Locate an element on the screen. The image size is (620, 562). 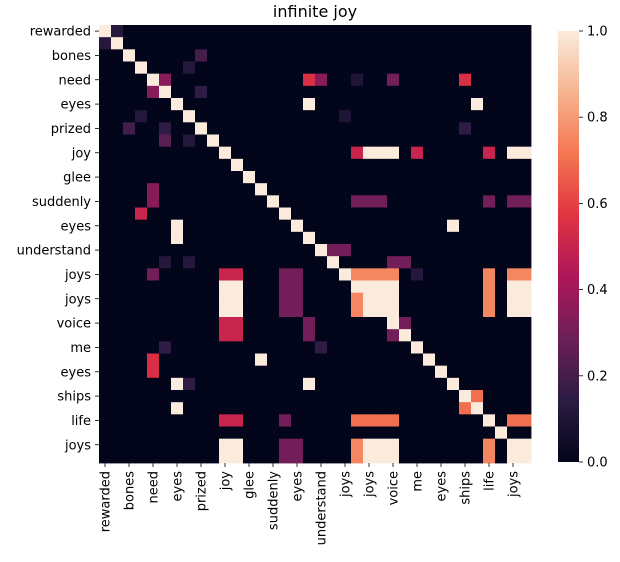
y-tick-label: need is located at coordinates (75, 80).